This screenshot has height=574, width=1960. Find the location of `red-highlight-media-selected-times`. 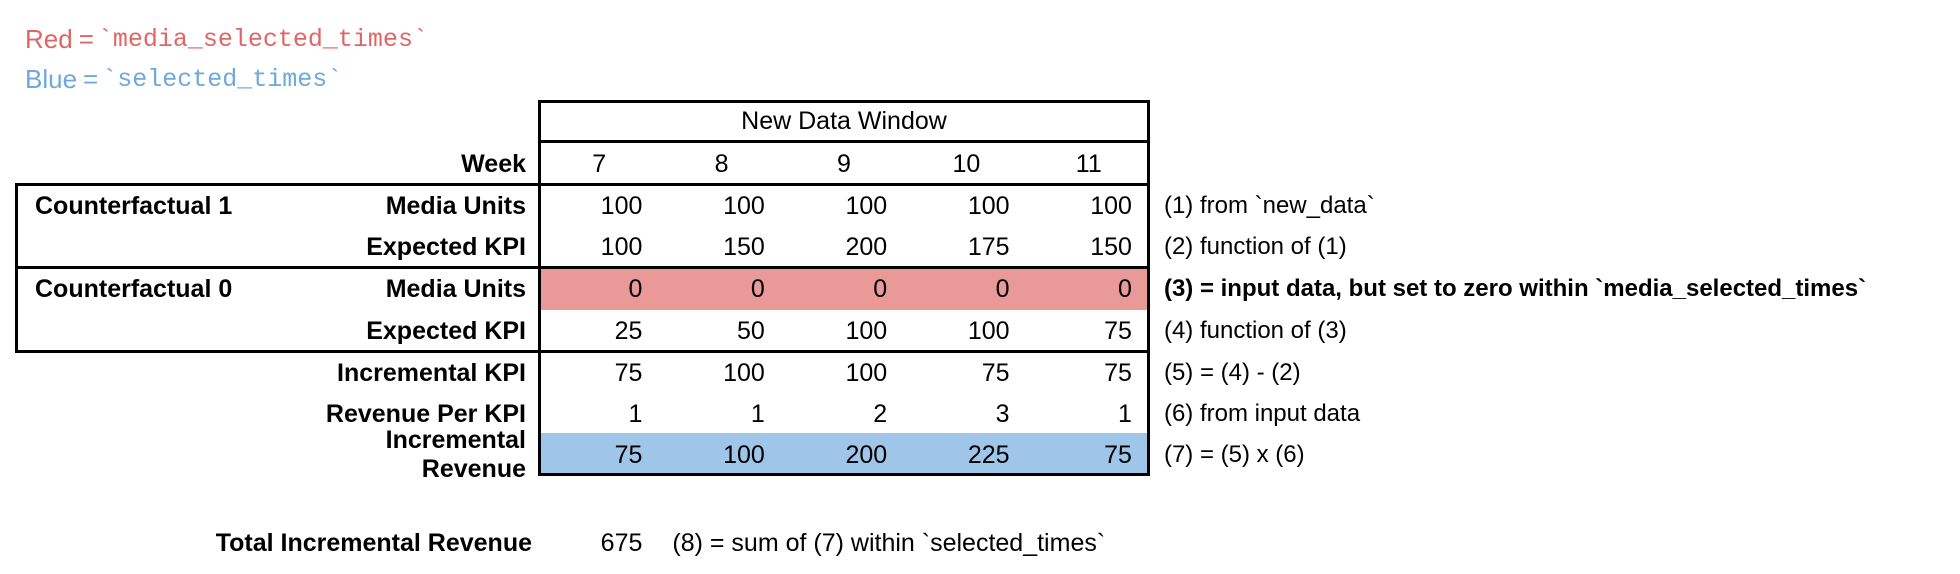

red-highlight-media-selected-times is located at coordinates (844, 289).